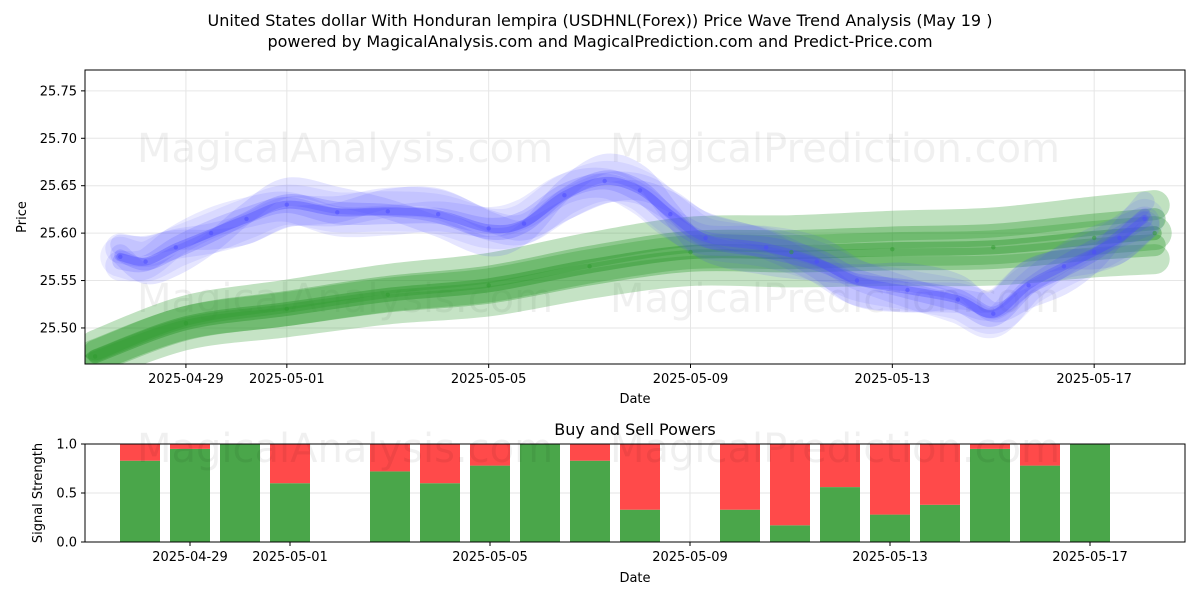  Describe the element at coordinates (287, 379) in the screenshot. I see `price-x-tick-label: 2025-05-01` at that location.